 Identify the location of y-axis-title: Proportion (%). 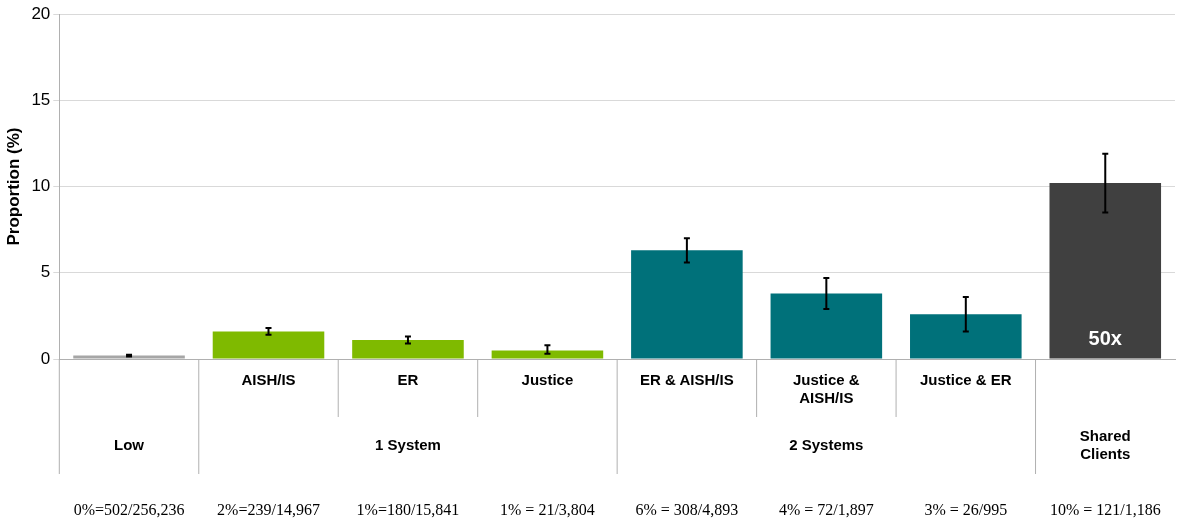
(13, 186).